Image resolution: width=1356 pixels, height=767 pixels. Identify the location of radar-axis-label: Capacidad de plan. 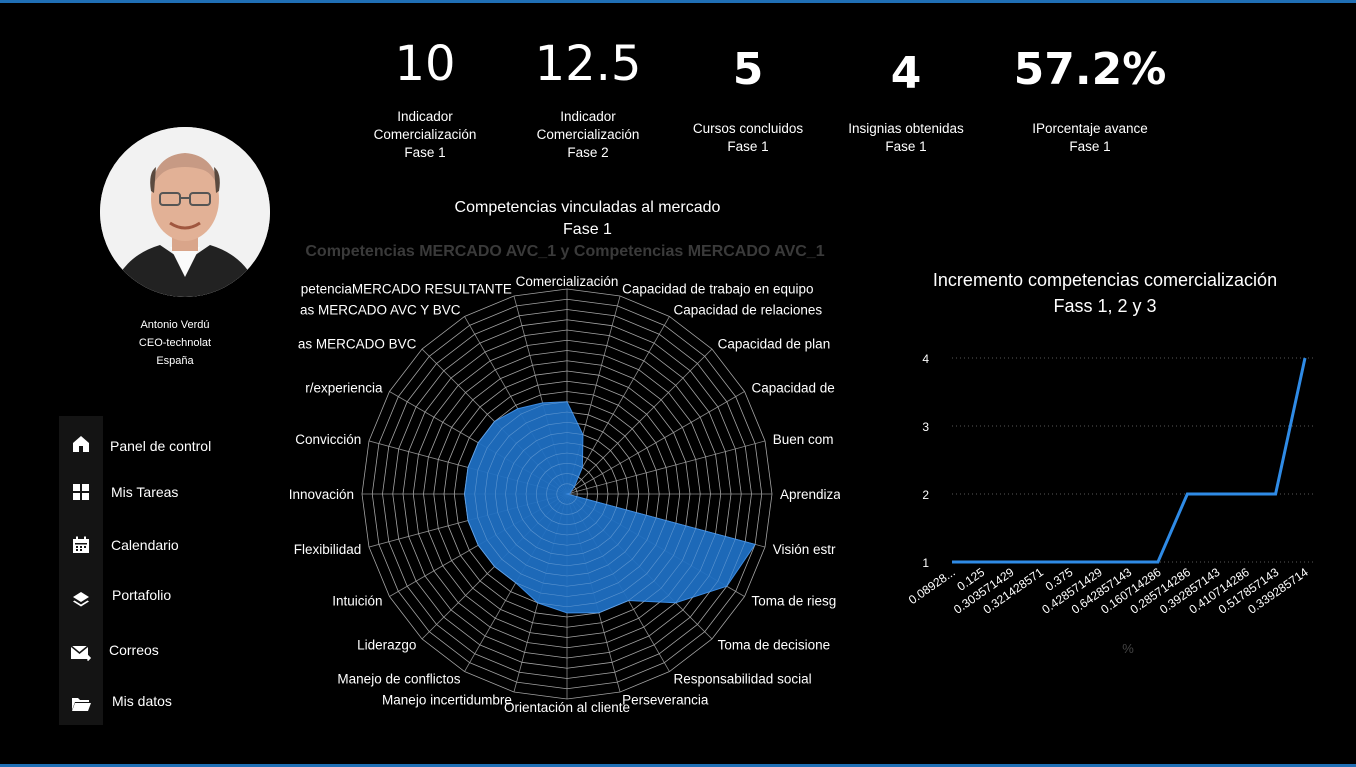
(774, 343).